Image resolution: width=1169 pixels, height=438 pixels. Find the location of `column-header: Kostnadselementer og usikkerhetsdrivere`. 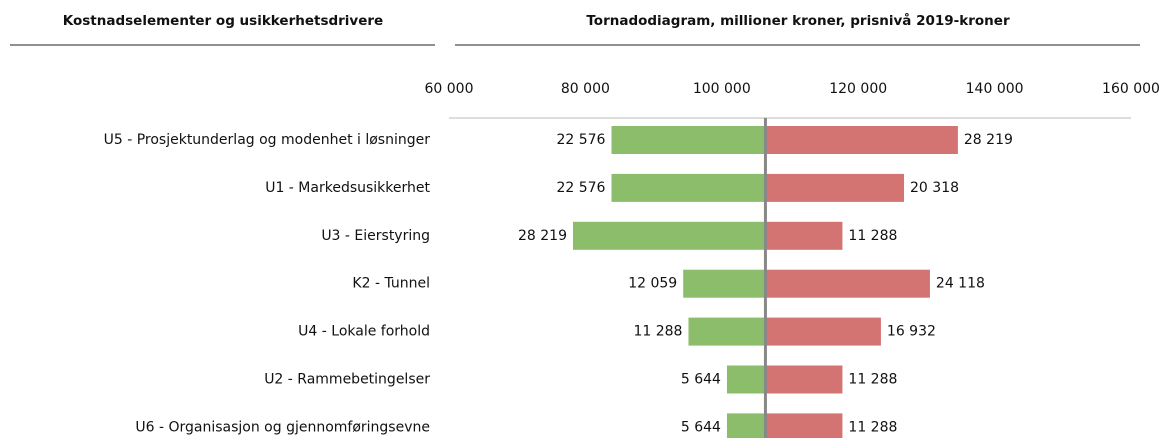

column-header: Kostnadselementer og usikkerhetsdrivere is located at coordinates (223, 21).